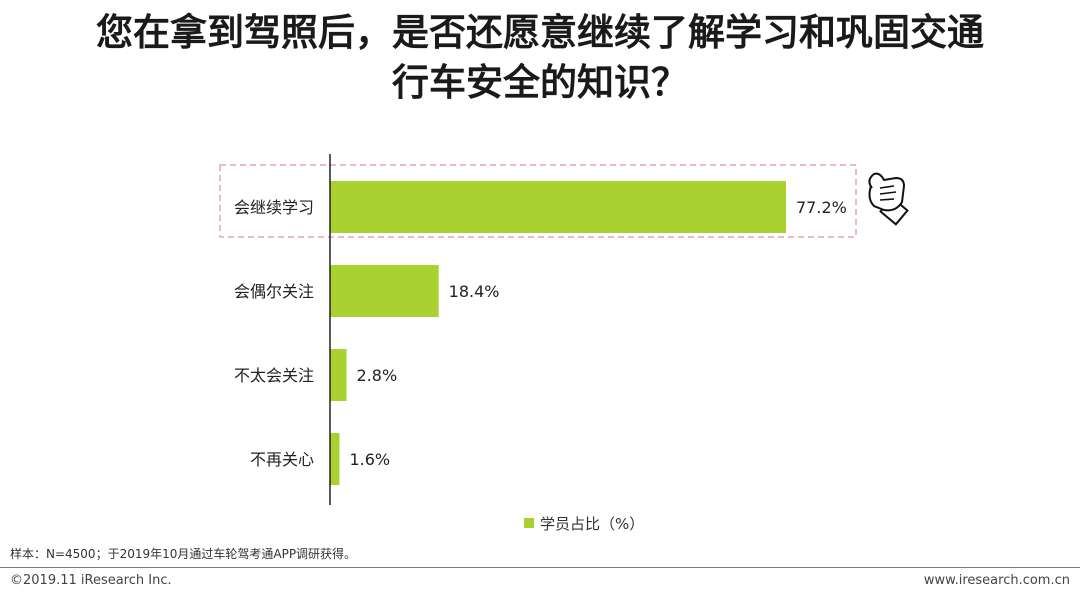 Image resolution: width=1080 pixels, height=603 pixels. Describe the element at coordinates (377, 375) in the screenshot. I see `value-label-3: 2.8%` at that location.